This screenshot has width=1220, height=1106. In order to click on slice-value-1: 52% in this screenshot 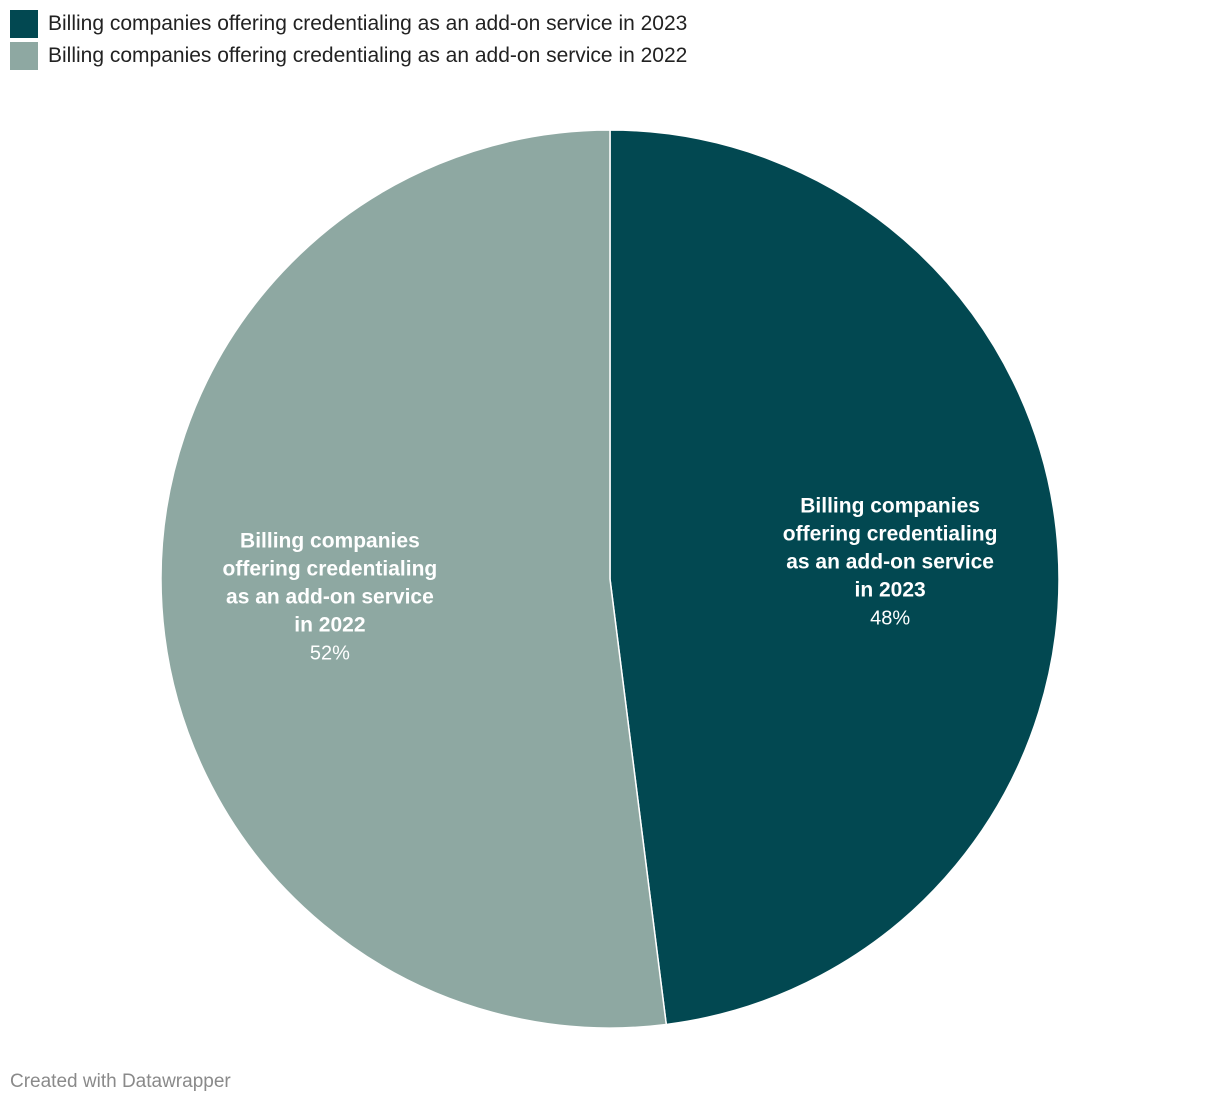, I will do `click(330, 654)`.